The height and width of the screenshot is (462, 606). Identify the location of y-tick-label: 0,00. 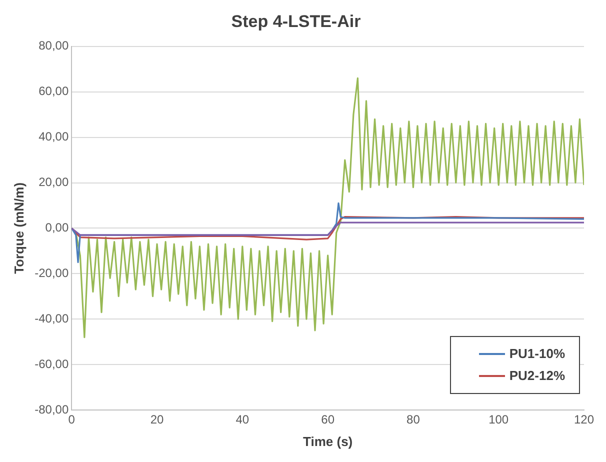
(57, 227).